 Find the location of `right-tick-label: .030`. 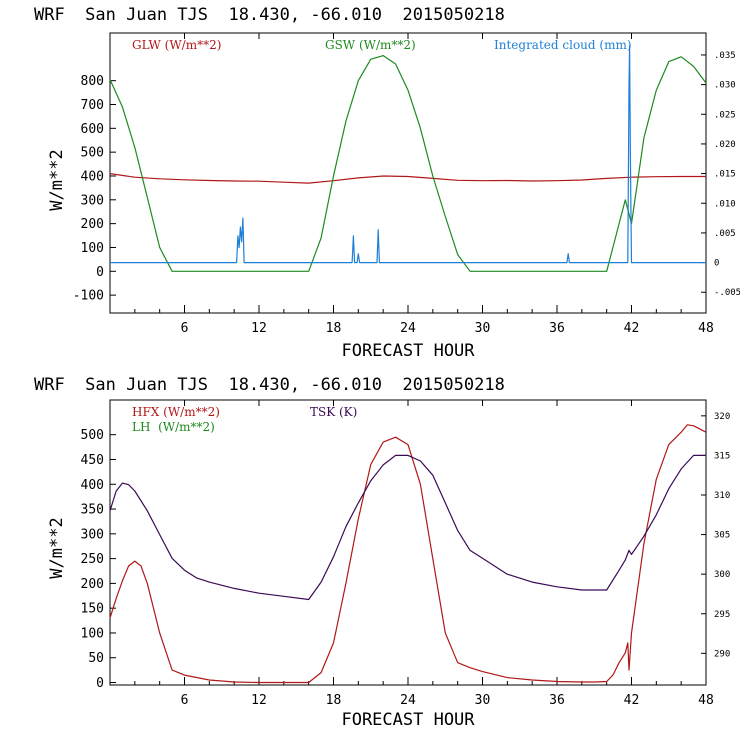

right-tick-label: .030 is located at coordinates (725, 86).